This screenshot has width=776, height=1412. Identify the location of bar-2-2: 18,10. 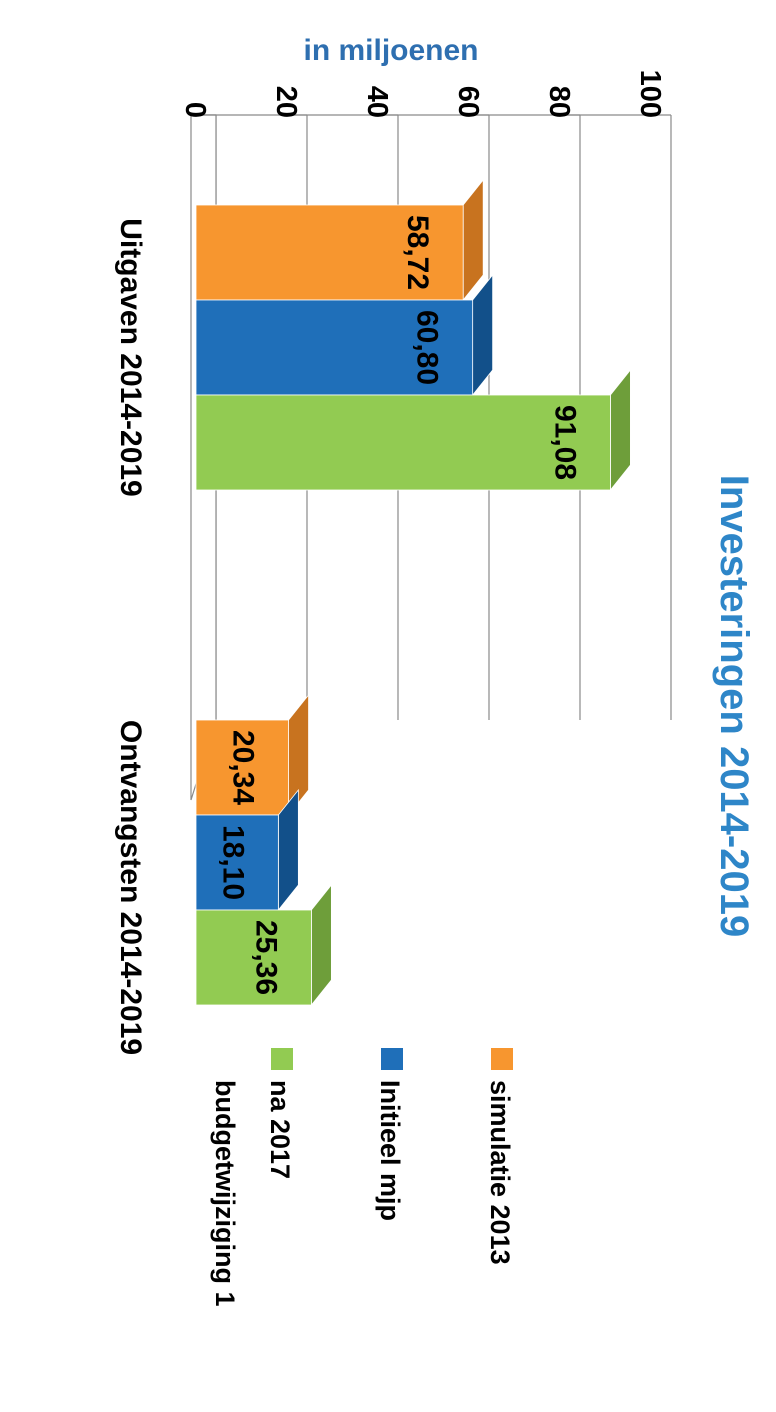
(247, 850).